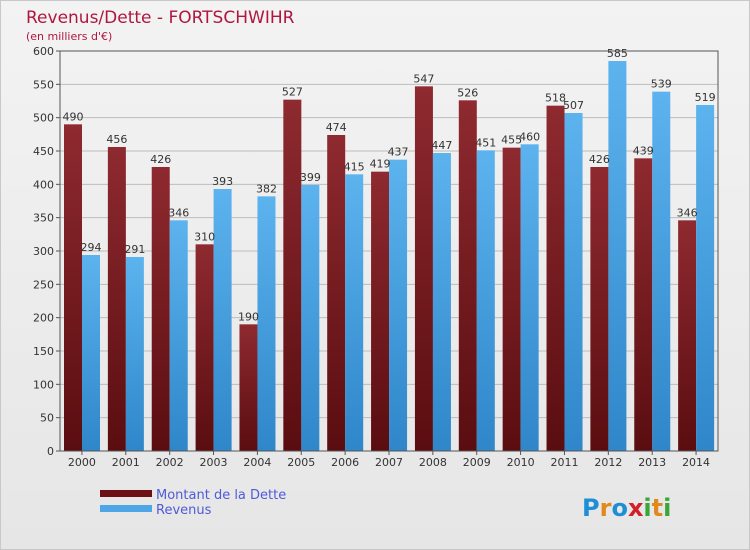 Image resolution: width=750 pixels, height=550 pixels. I want to click on value-label: 460, so click(529, 136).